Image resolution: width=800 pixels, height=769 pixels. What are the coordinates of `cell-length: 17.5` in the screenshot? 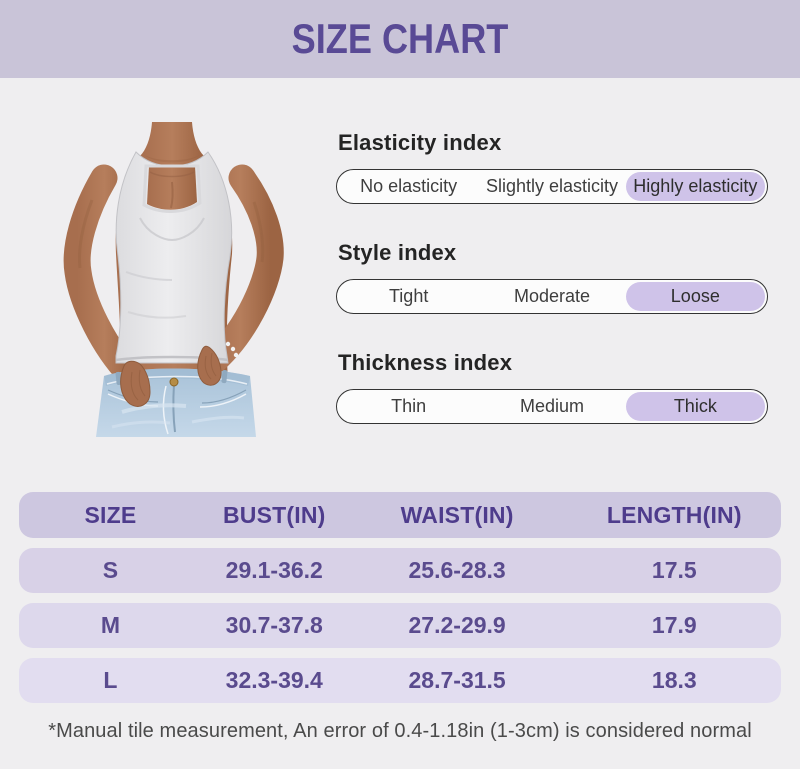 It's located at (674, 570).